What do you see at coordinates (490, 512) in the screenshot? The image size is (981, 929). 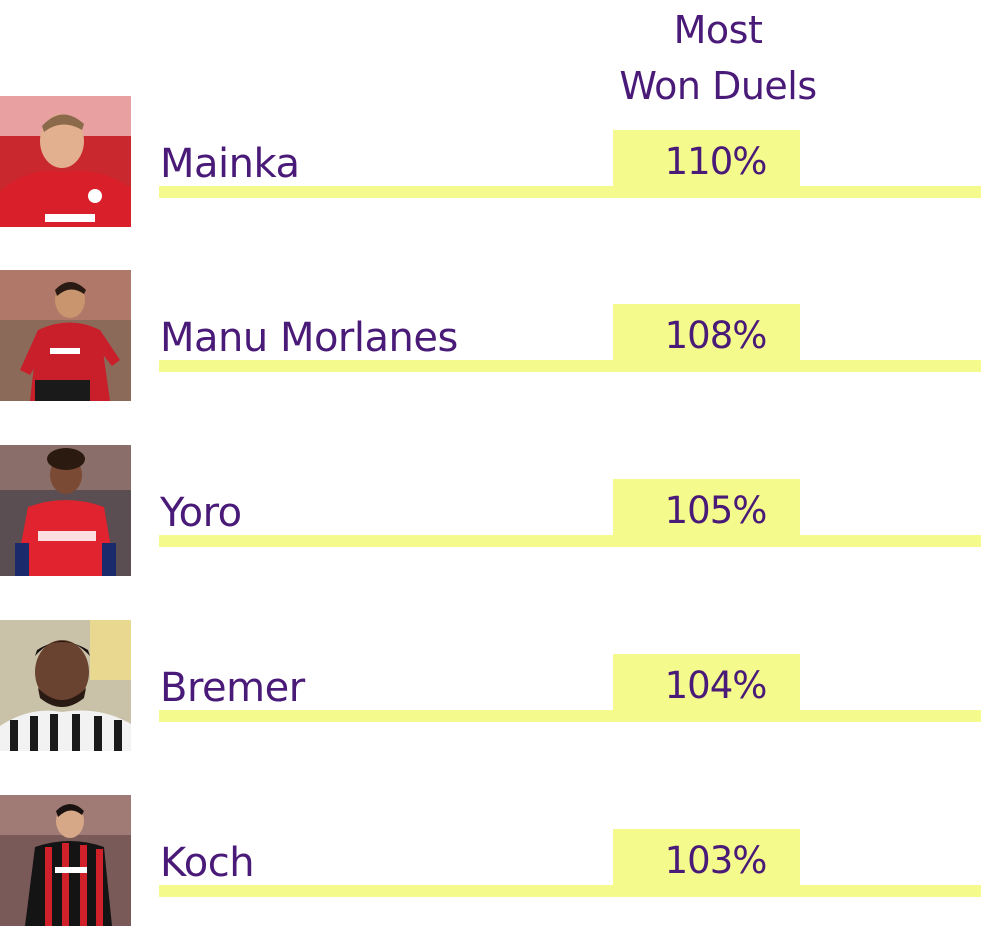 I see `table-row: Yoro 105%` at bounding box center [490, 512].